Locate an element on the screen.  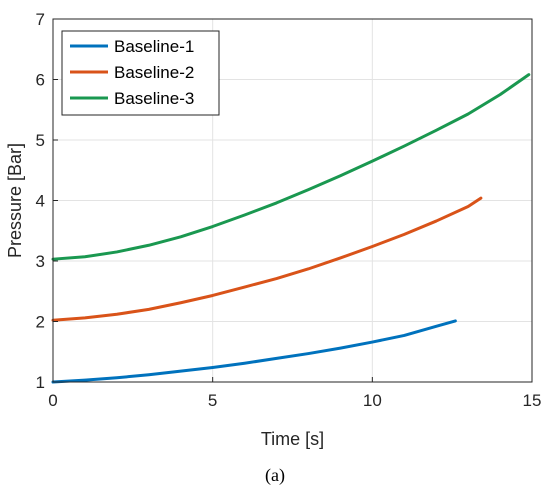
x-tick-label: 15 is located at coordinates (532, 400).